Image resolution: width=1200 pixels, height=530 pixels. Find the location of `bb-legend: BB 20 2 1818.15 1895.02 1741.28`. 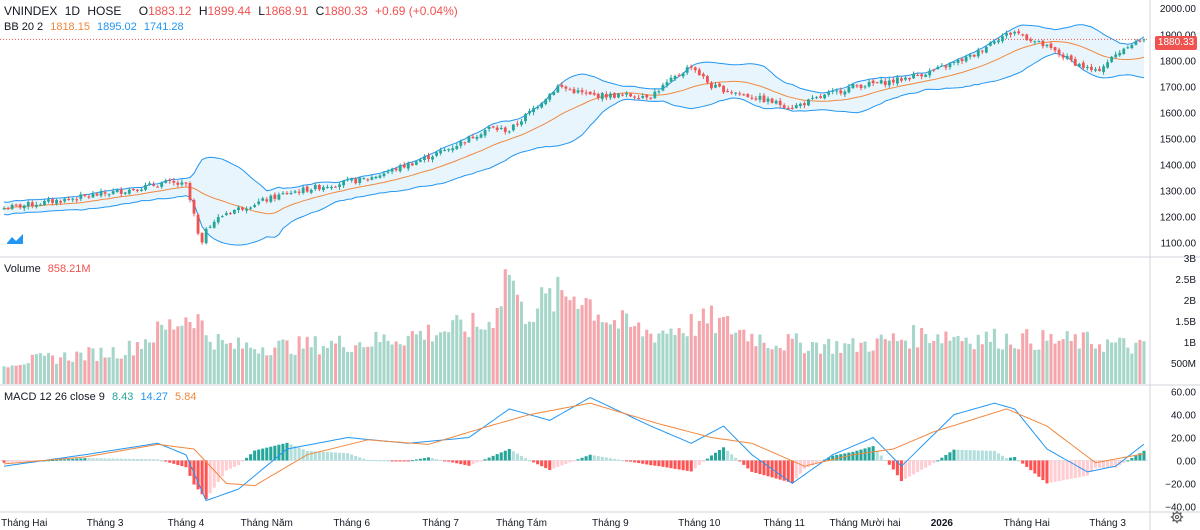

bb-legend: BB 20 2 1818.15 1895.02 1741.28 is located at coordinates (96, 27).